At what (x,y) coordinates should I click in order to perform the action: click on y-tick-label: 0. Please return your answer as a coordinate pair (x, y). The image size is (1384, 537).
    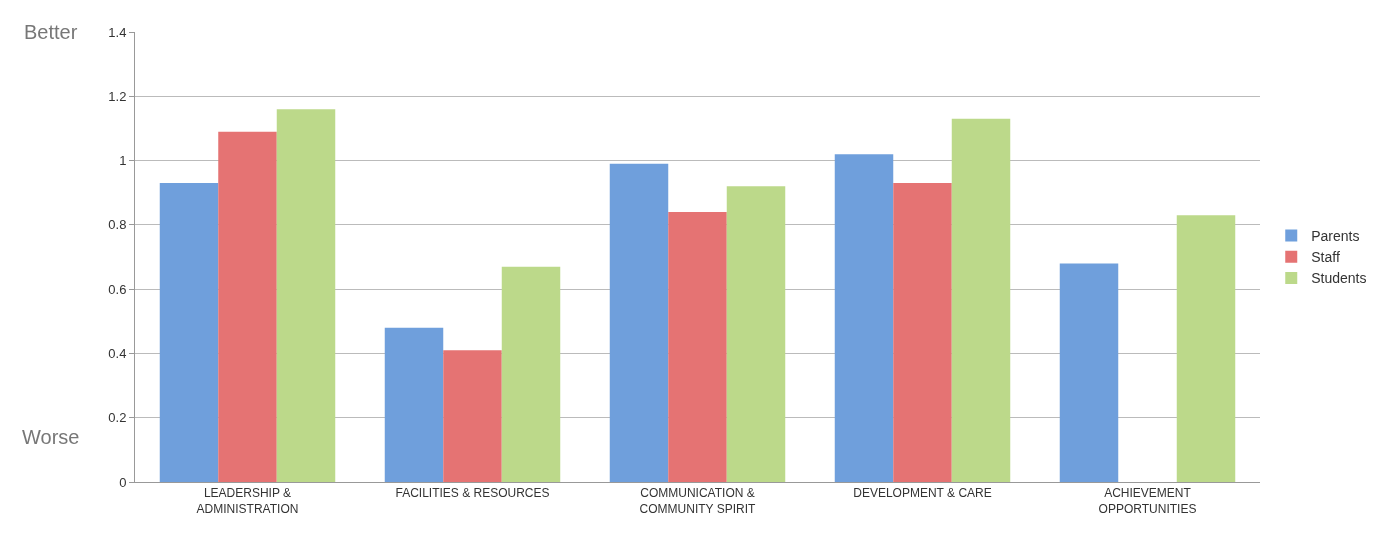
    Looking at the image, I should click on (123, 482).